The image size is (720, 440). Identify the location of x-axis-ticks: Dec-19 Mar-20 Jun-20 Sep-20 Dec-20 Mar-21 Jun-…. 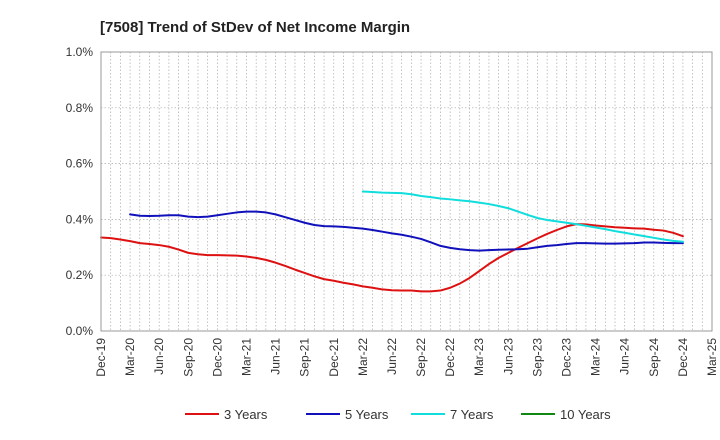
(406, 357).